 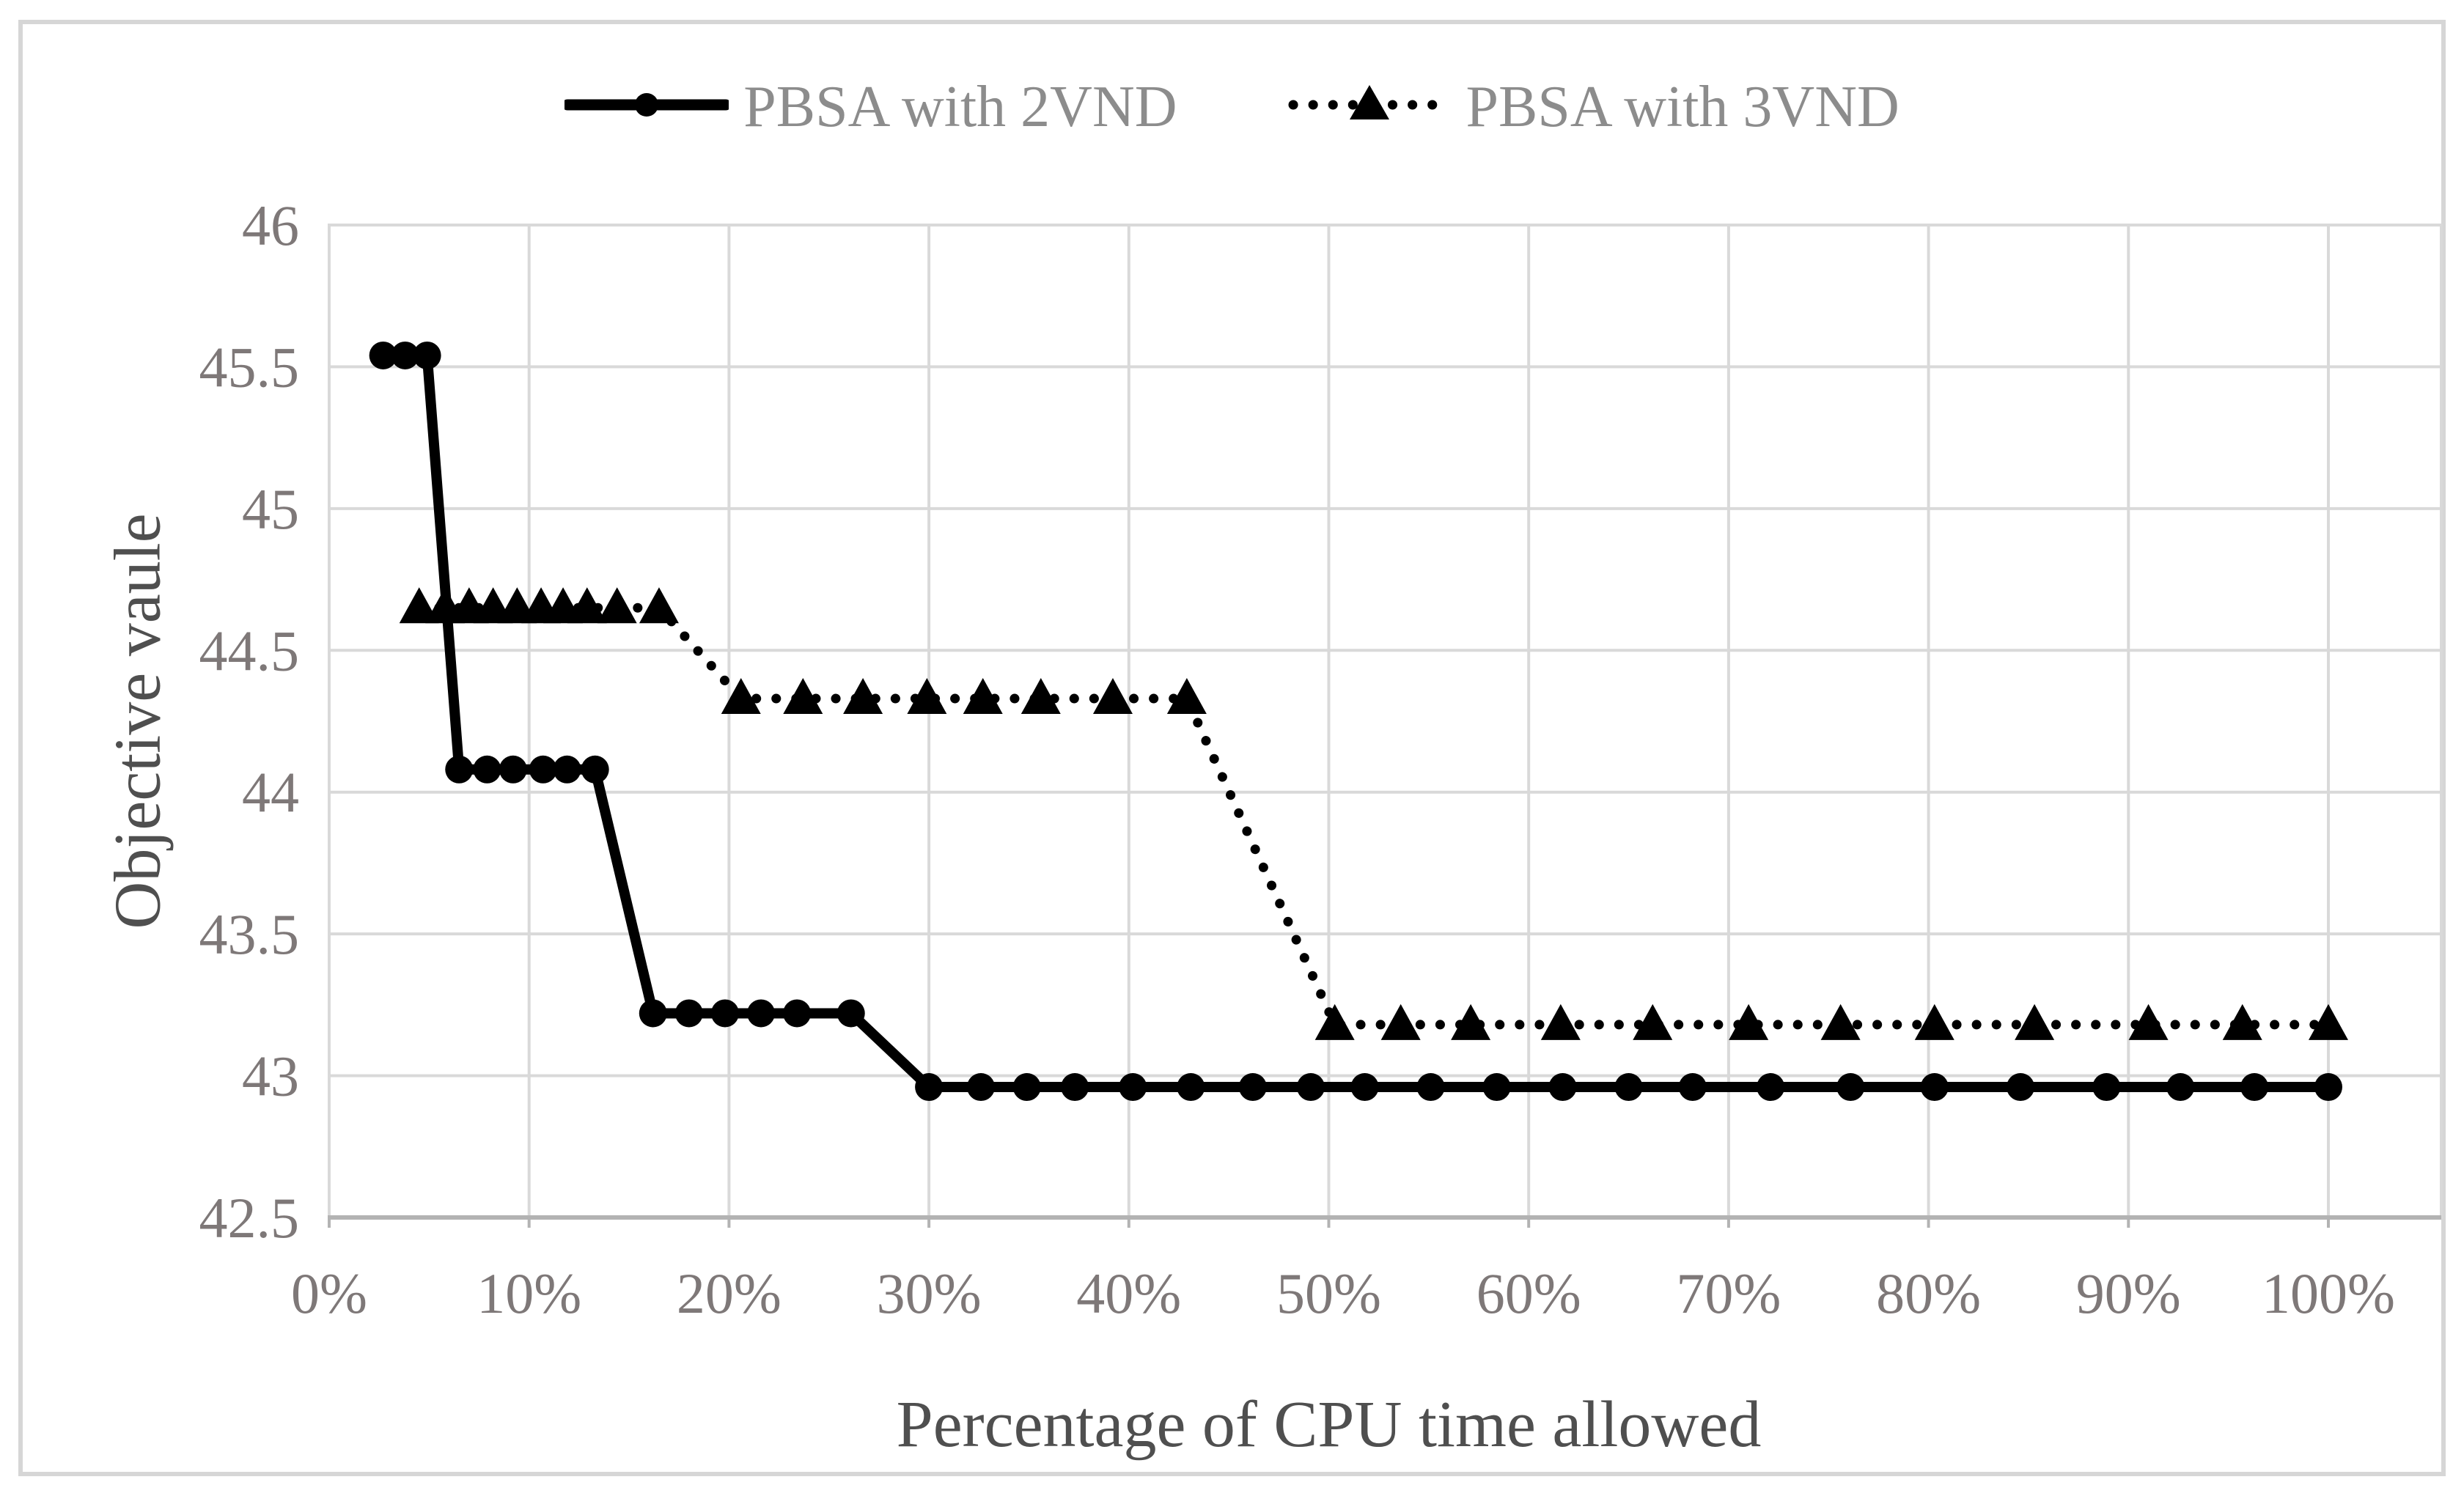 I want to click on legend-item-3vnd: PBSA with 3VND, so click(x=1594, y=104).